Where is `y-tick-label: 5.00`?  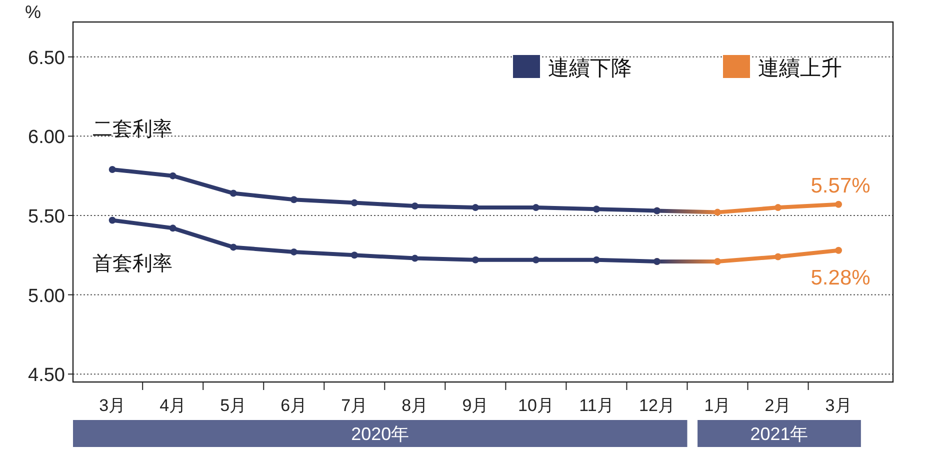 y-tick-label: 5.00 is located at coordinates (46, 296).